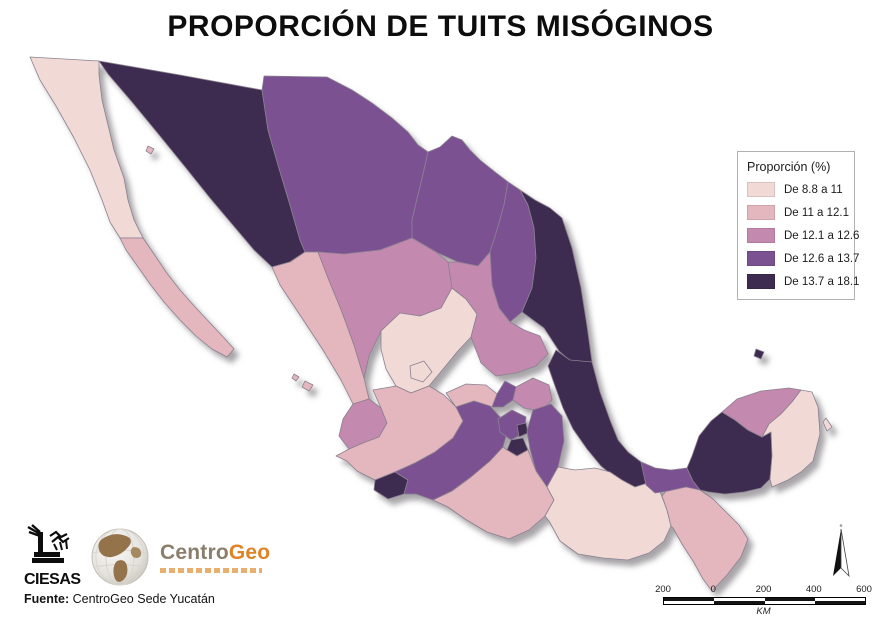 This screenshot has width=881, height=623. What do you see at coordinates (211, 570) in the screenshot?
I see `centrogeo-tagline` at bounding box center [211, 570].